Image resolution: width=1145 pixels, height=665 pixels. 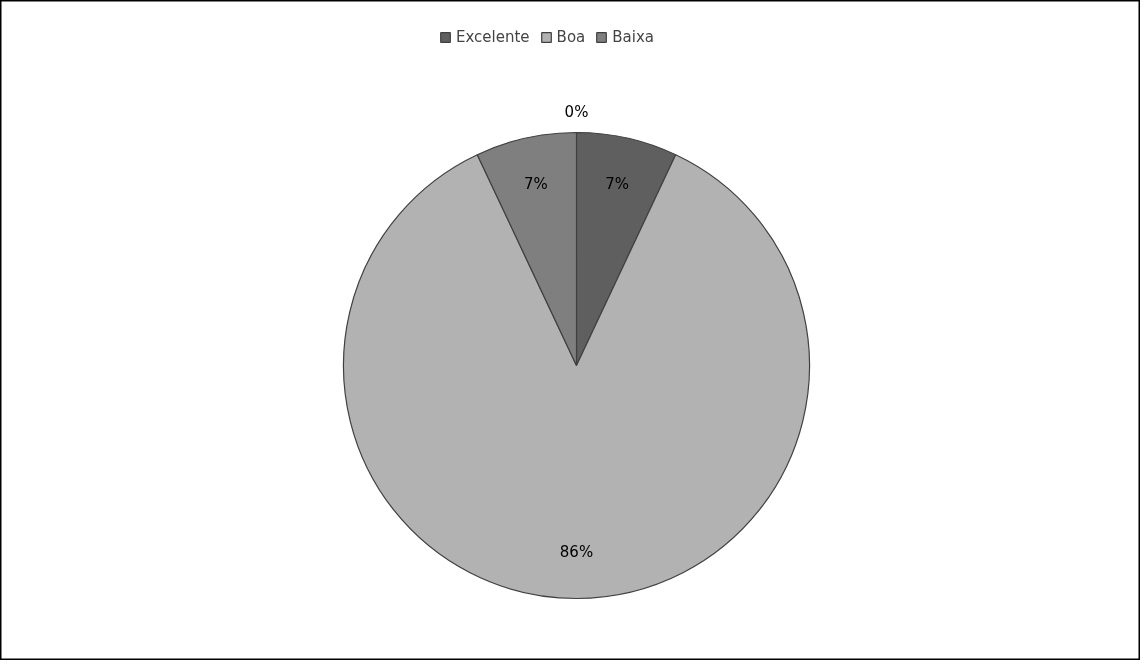 What do you see at coordinates (576, 111) in the screenshot?
I see `text: 0%` at bounding box center [576, 111].